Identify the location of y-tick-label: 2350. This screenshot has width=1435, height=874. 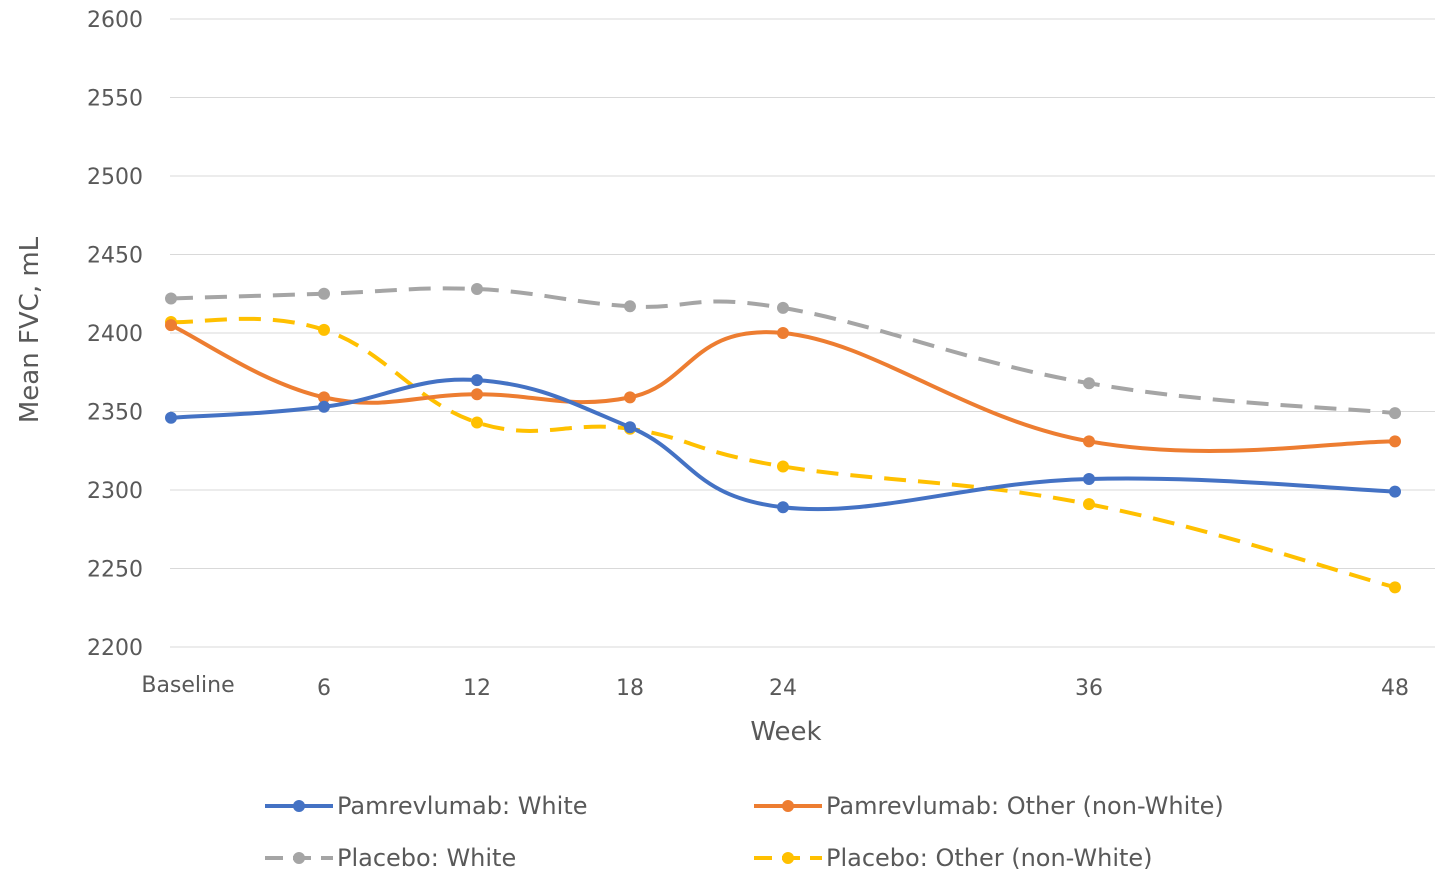
(115, 413).